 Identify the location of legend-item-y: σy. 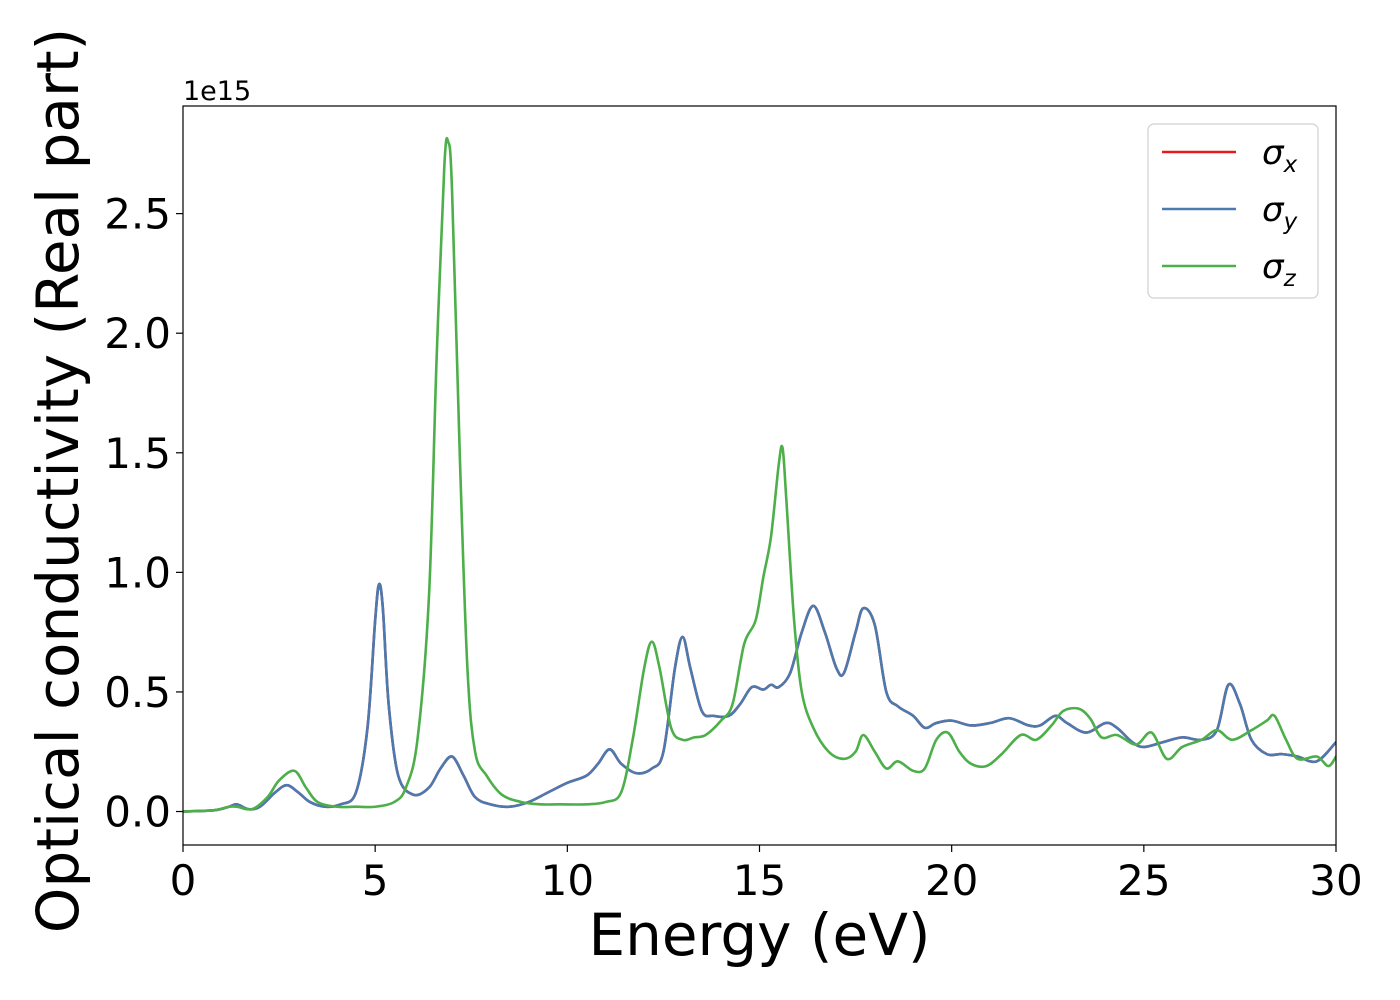
(1230, 212).